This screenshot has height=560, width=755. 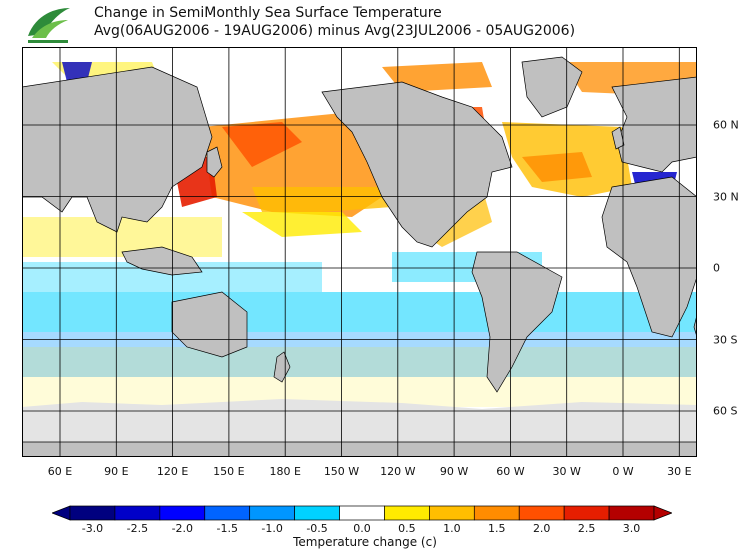 I want to click on latitude-label: 30 N, so click(x=726, y=196).